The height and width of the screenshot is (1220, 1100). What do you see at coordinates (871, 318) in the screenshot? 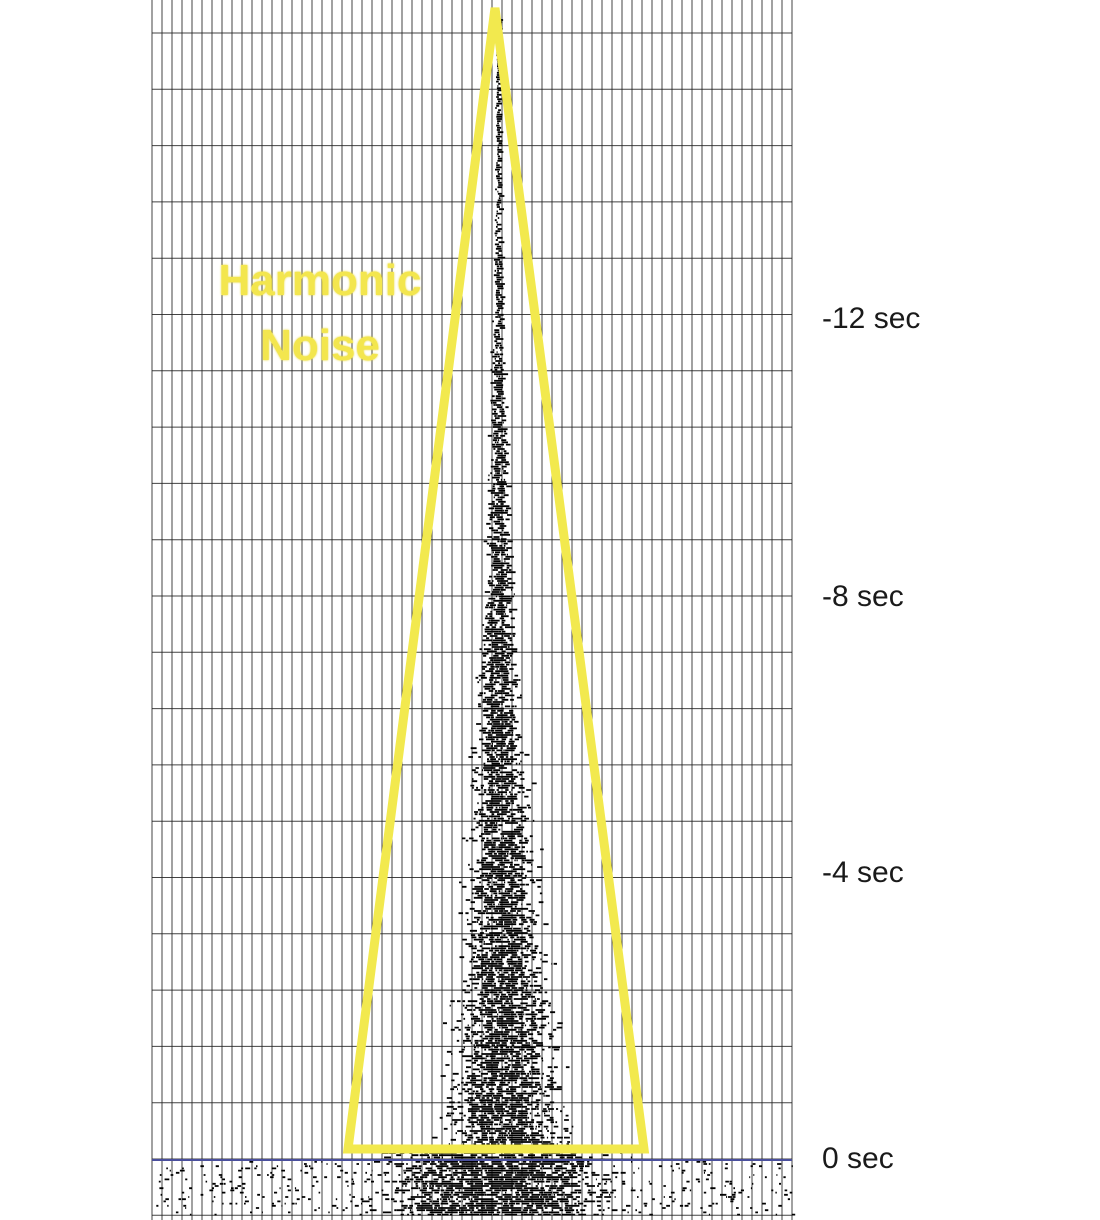
I see `time-label-12s: -12 sec` at bounding box center [871, 318].